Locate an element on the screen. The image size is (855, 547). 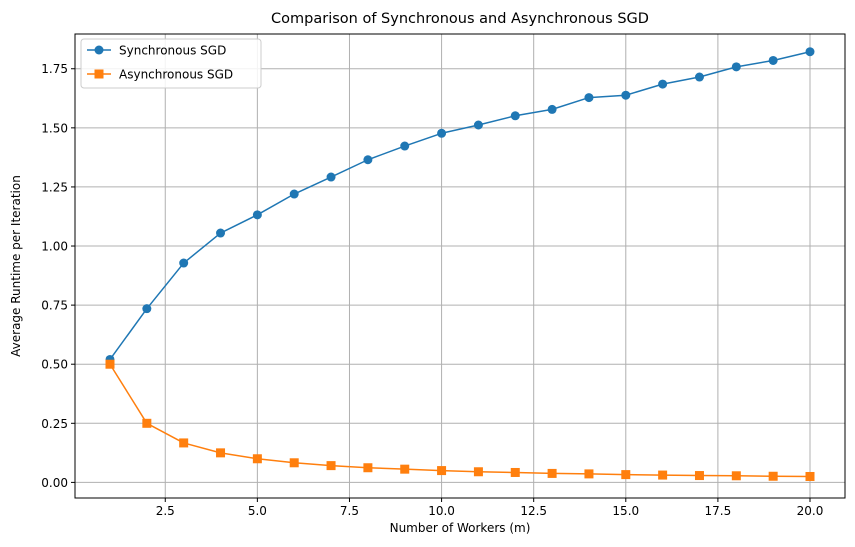
y-tick-label: 1.75 is located at coordinates (54, 69).